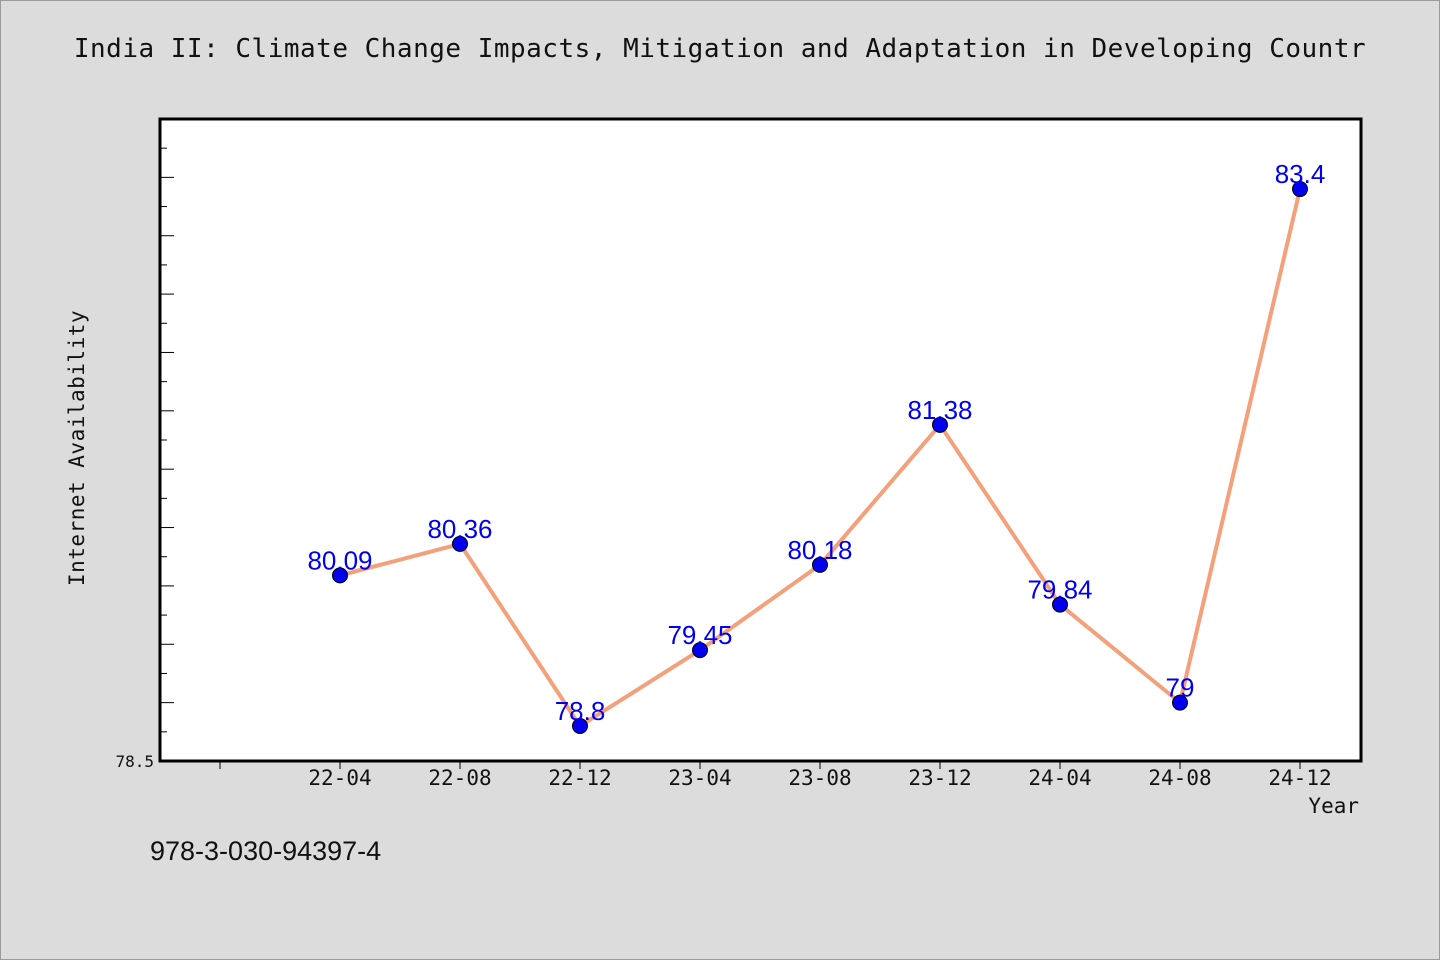 The height and width of the screenshot is (960, 1440). What do you see at coordinates (339, 778) in the screenshot?
I see `x-tick-label: 22-04` at bounding box center [339, 778].